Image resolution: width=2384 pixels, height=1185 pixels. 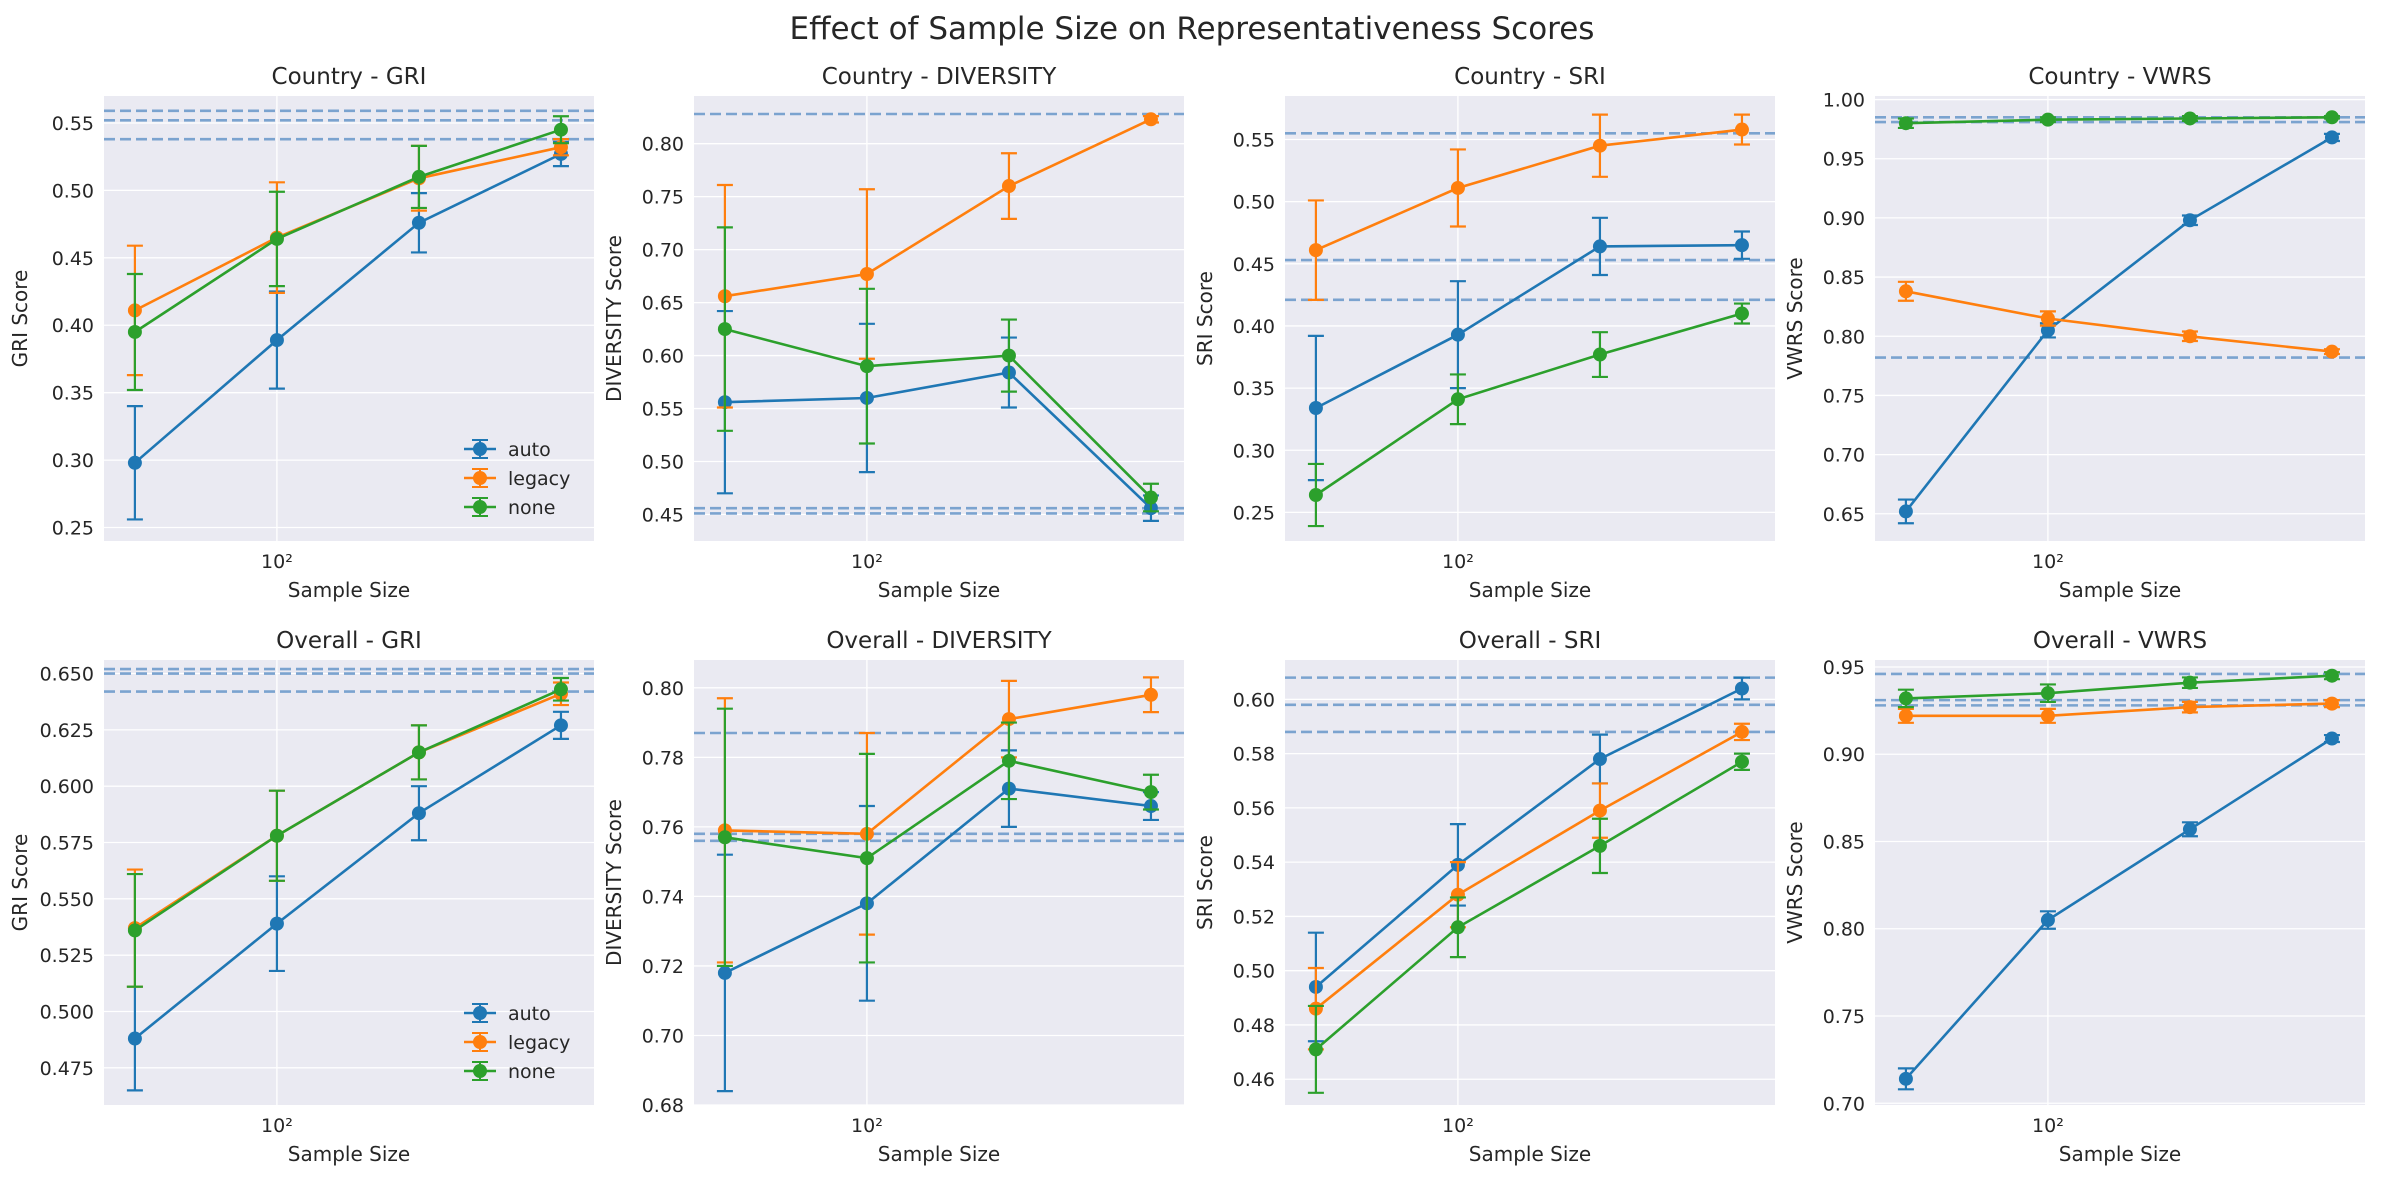 What do you see at coordinates (1530, 641) in the screenshot?
I see `panel-title: Overall - SRI` at bounding box center [1530, 641].